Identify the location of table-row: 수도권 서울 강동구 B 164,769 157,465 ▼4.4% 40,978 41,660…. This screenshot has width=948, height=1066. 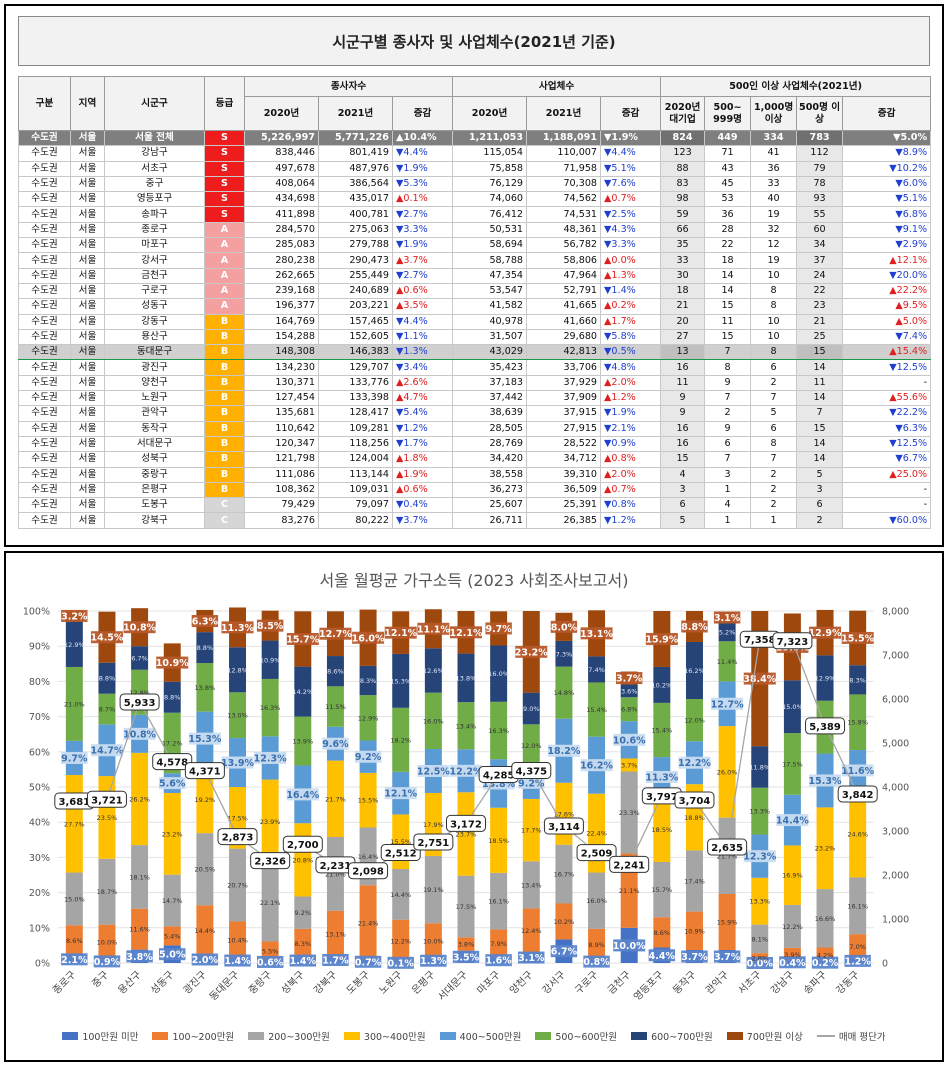
(475, 321).